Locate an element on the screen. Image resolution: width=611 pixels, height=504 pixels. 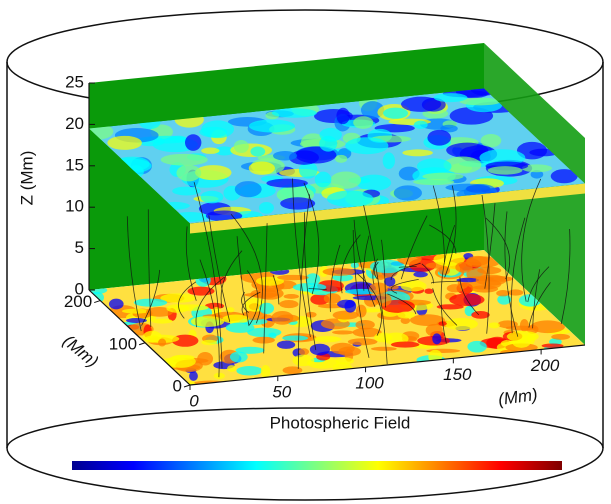
x-tick-label: 50 is located at coordinates (281, 392).